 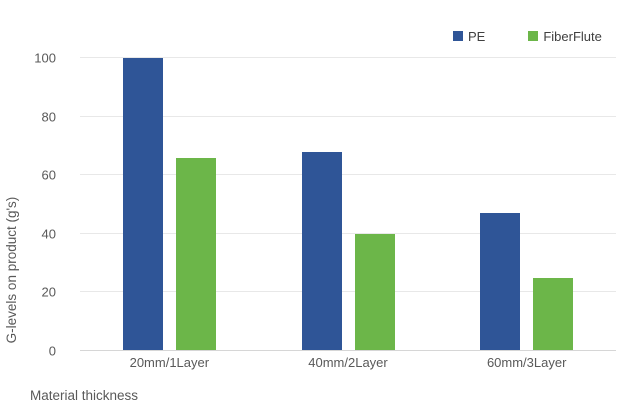 I want to click on legend-label: FiberFlute, so click(x=572, y=36).